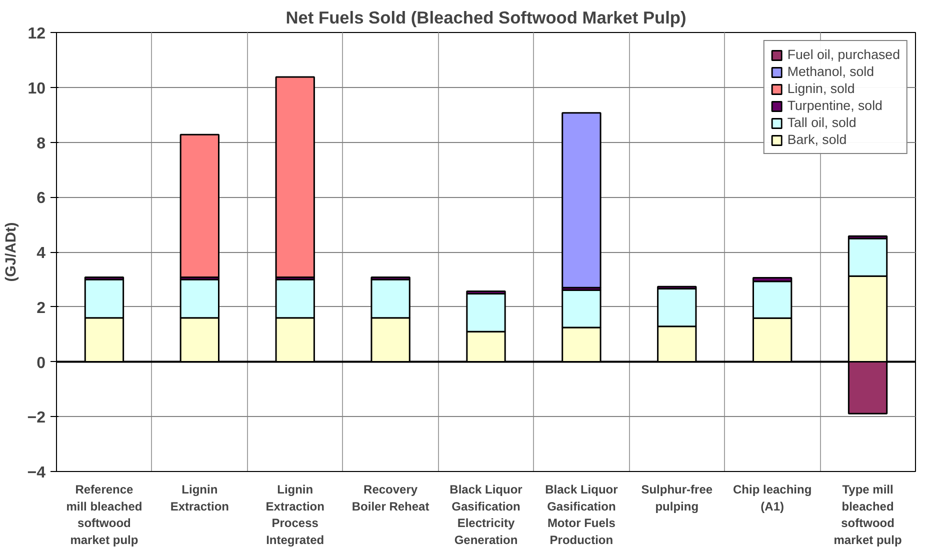  I want to click on legend-label: Tall oil, sold, so click(821, 122).